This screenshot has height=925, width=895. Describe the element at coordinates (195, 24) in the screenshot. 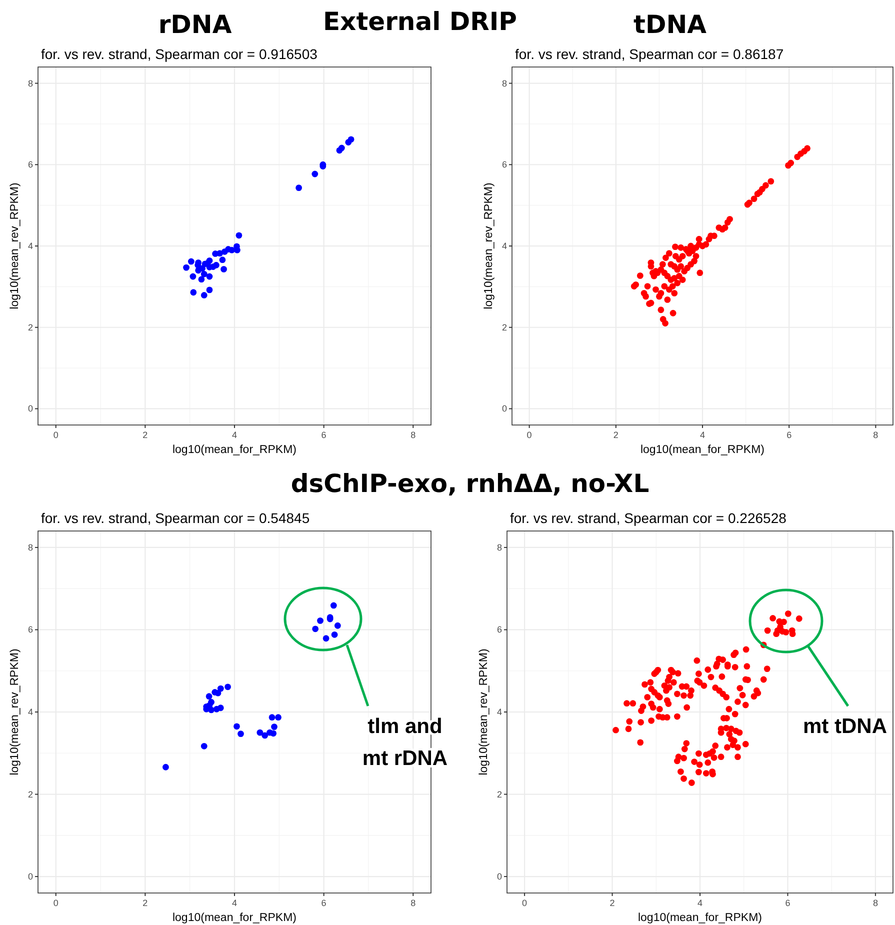

I see `text: rDNA` at that location.